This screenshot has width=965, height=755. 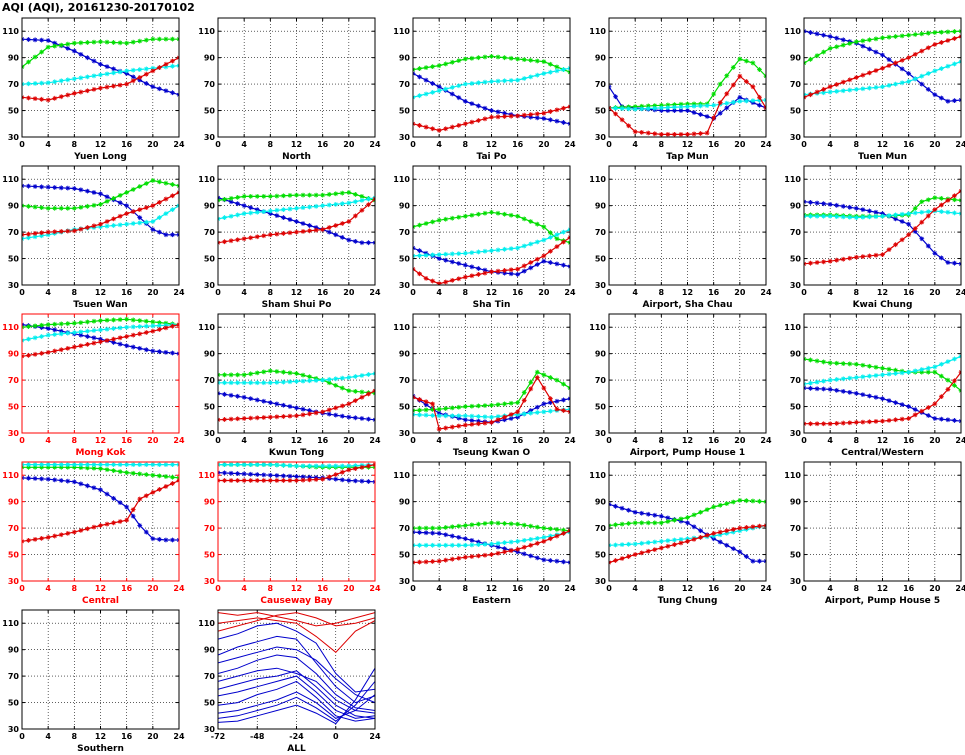 What do you see at coordinates (14, 111) in the screenshot?
I see `y-tick-label: 50` at bounding box center [14, 111].